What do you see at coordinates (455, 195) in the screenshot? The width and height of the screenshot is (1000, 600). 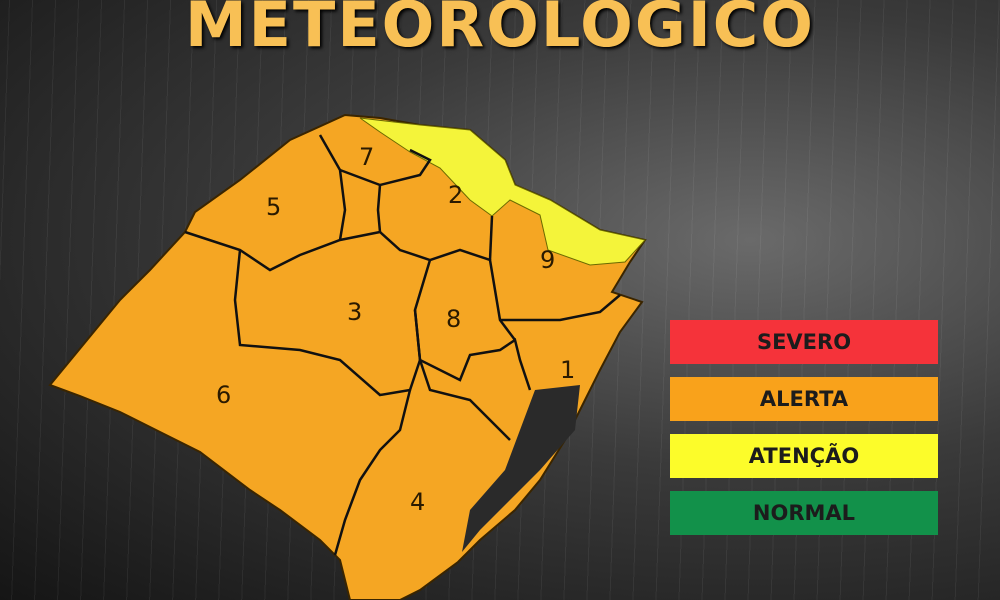 I see `svg-text: 2` at bounding box center [455, 195].